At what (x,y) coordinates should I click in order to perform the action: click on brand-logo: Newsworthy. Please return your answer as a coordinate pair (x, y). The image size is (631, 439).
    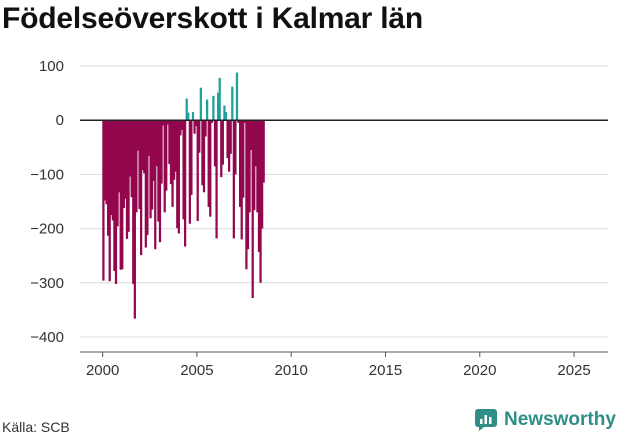
    Looking at the image, I should click on (545, 420).